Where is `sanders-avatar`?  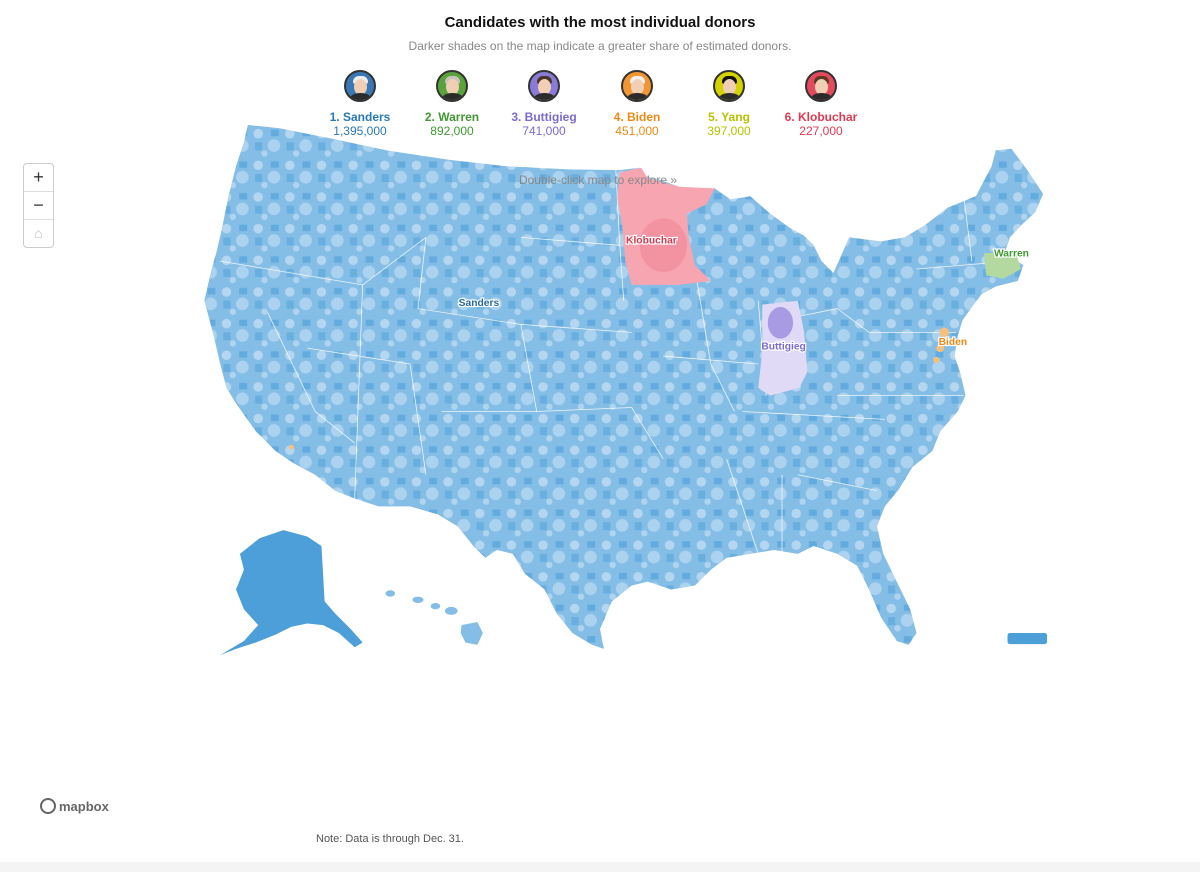 sanders-avatar is located at coordinates (360, 86).